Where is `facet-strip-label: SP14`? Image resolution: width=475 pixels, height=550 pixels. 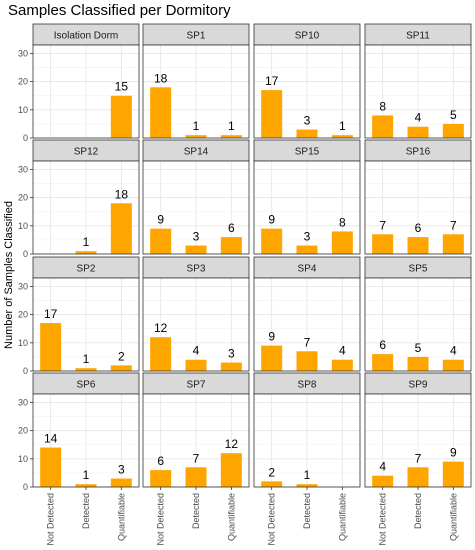 facet-strip-label: SP14 is located at coordinates (196, 152).